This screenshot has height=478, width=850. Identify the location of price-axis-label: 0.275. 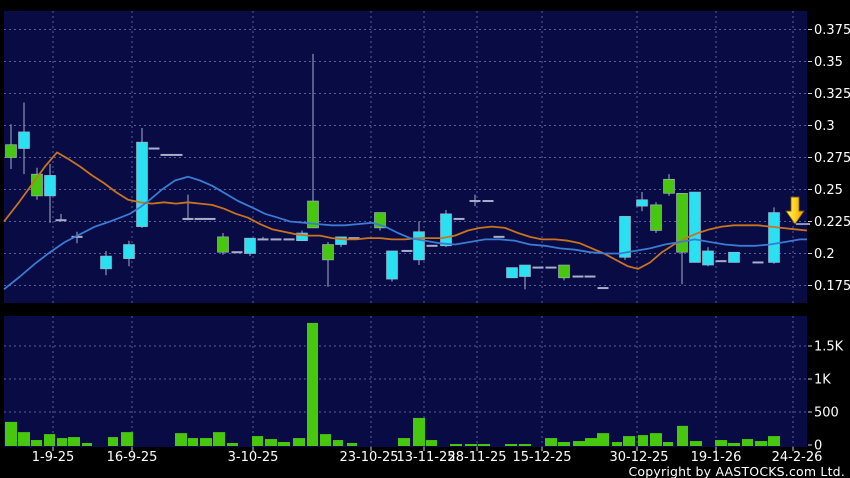
(832, 158).